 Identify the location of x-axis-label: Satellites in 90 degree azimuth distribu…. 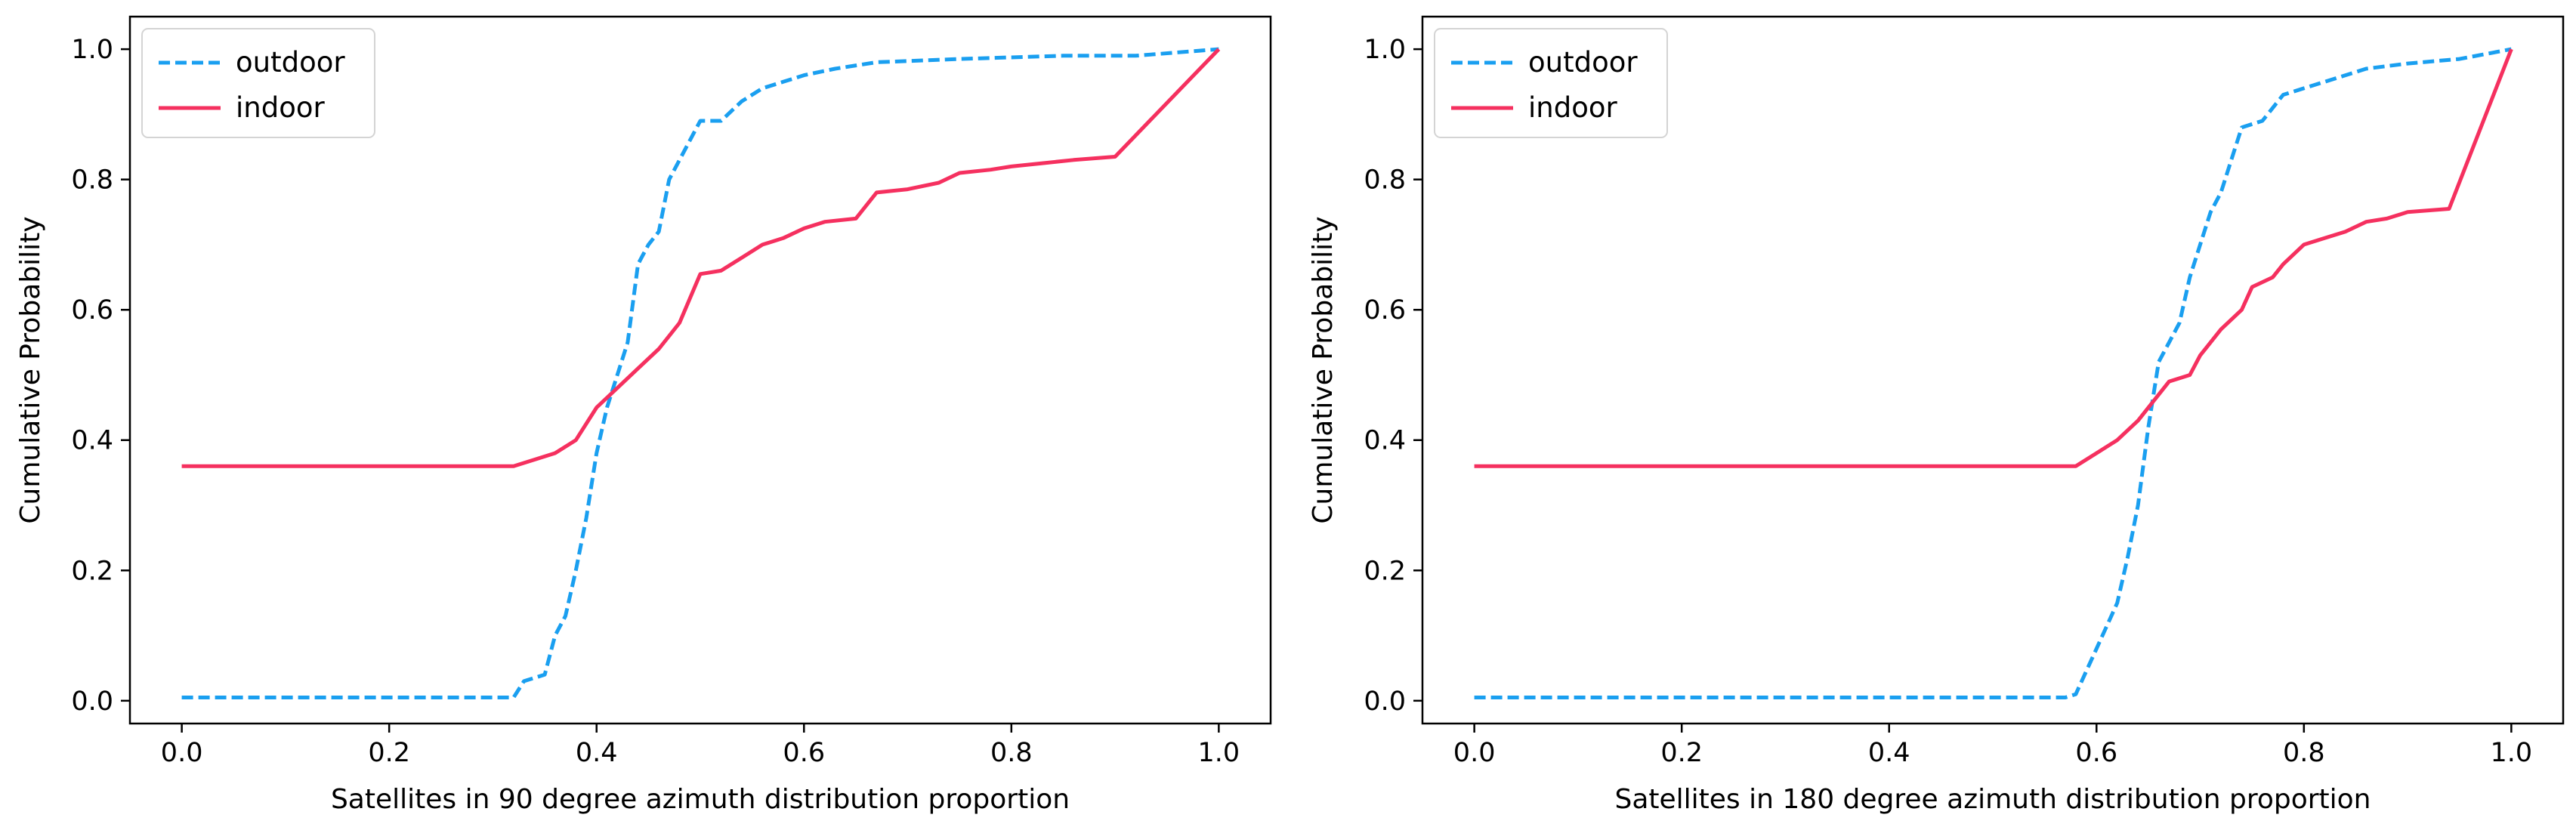
(700, 799).